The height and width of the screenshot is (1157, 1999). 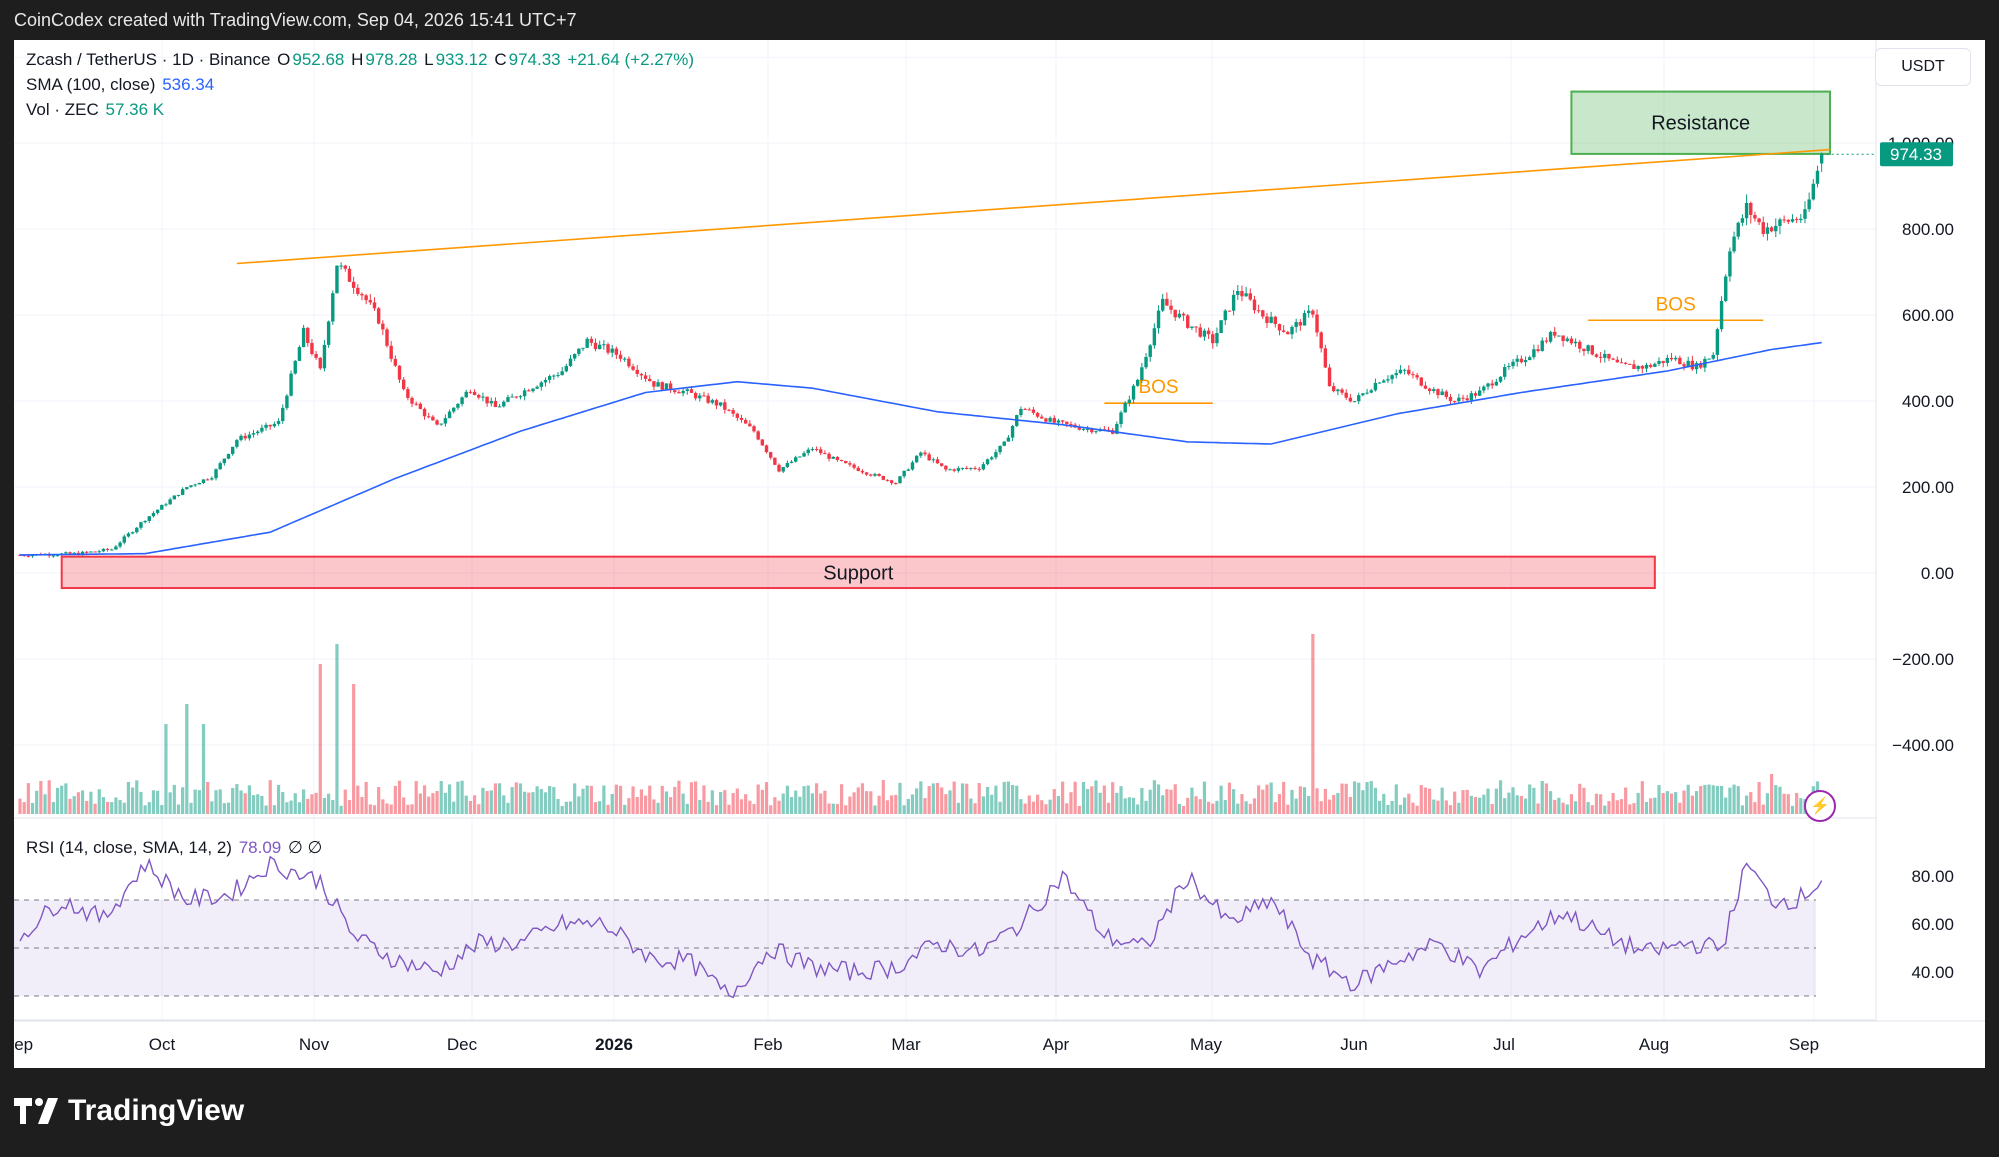 What do you see at coordinates (1700, 124) in the screenshot?
I see `resistance-label: Resistance` at bounding box center [1700, 124].